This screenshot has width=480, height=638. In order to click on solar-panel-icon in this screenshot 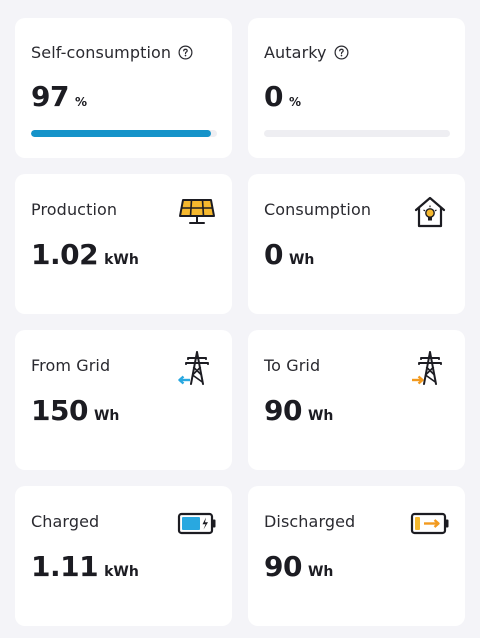, I will do `click(197, 211)`.